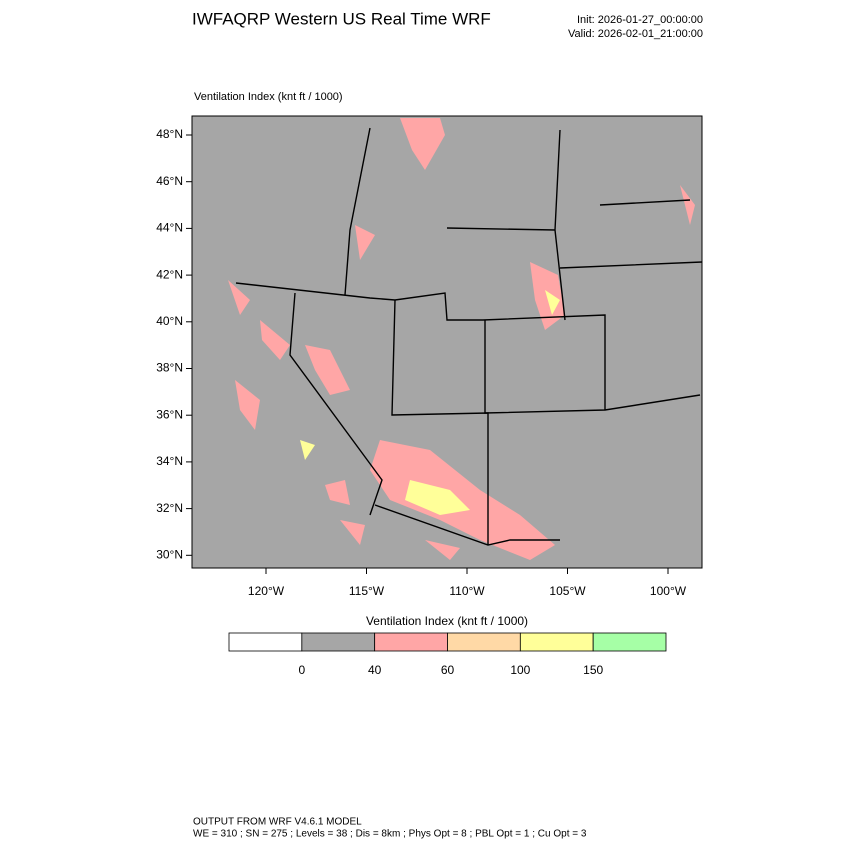  Describe the element at coordinates (169, 181) in the screenshot. I see `lat-tick-label: 46°N` at that location.